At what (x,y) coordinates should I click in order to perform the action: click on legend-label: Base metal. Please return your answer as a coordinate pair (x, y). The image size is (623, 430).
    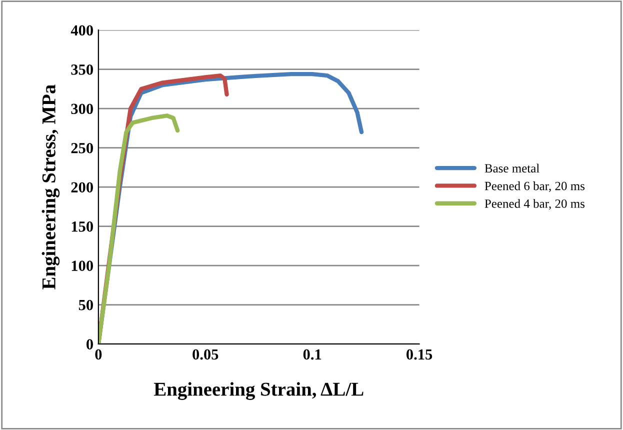
    Looking at the image, I should click on (512, 168).